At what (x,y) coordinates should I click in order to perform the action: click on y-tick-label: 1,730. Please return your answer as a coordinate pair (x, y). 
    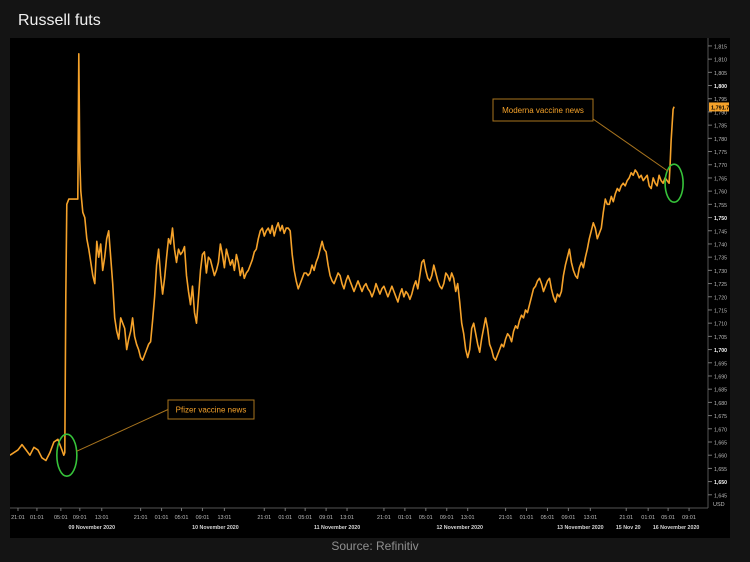
    Looking at the image, I should click on (720, 272).